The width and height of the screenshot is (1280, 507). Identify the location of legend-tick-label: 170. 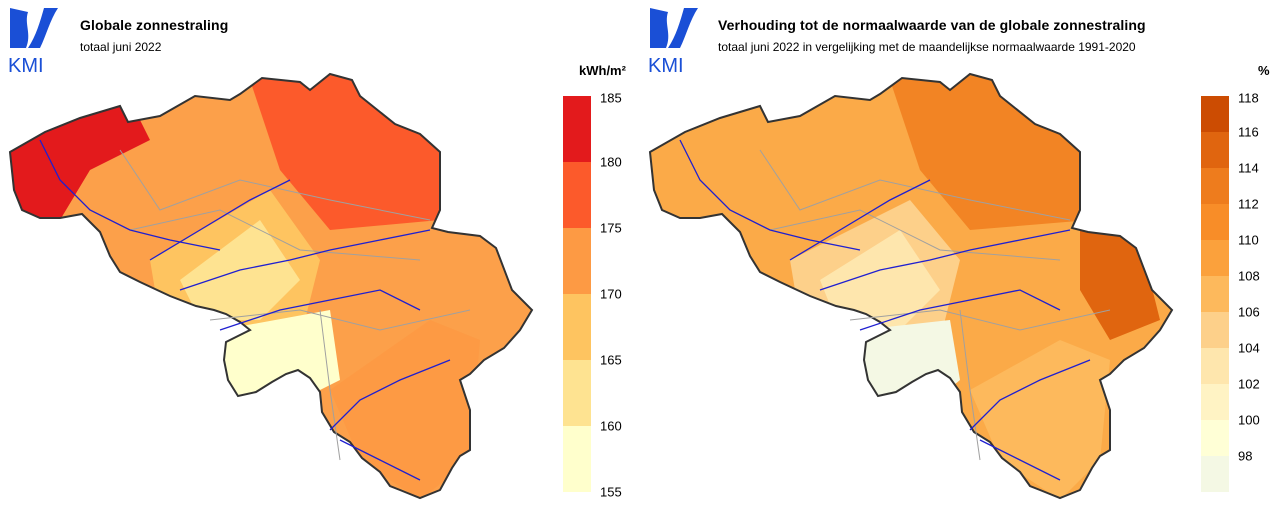
(611, 294).